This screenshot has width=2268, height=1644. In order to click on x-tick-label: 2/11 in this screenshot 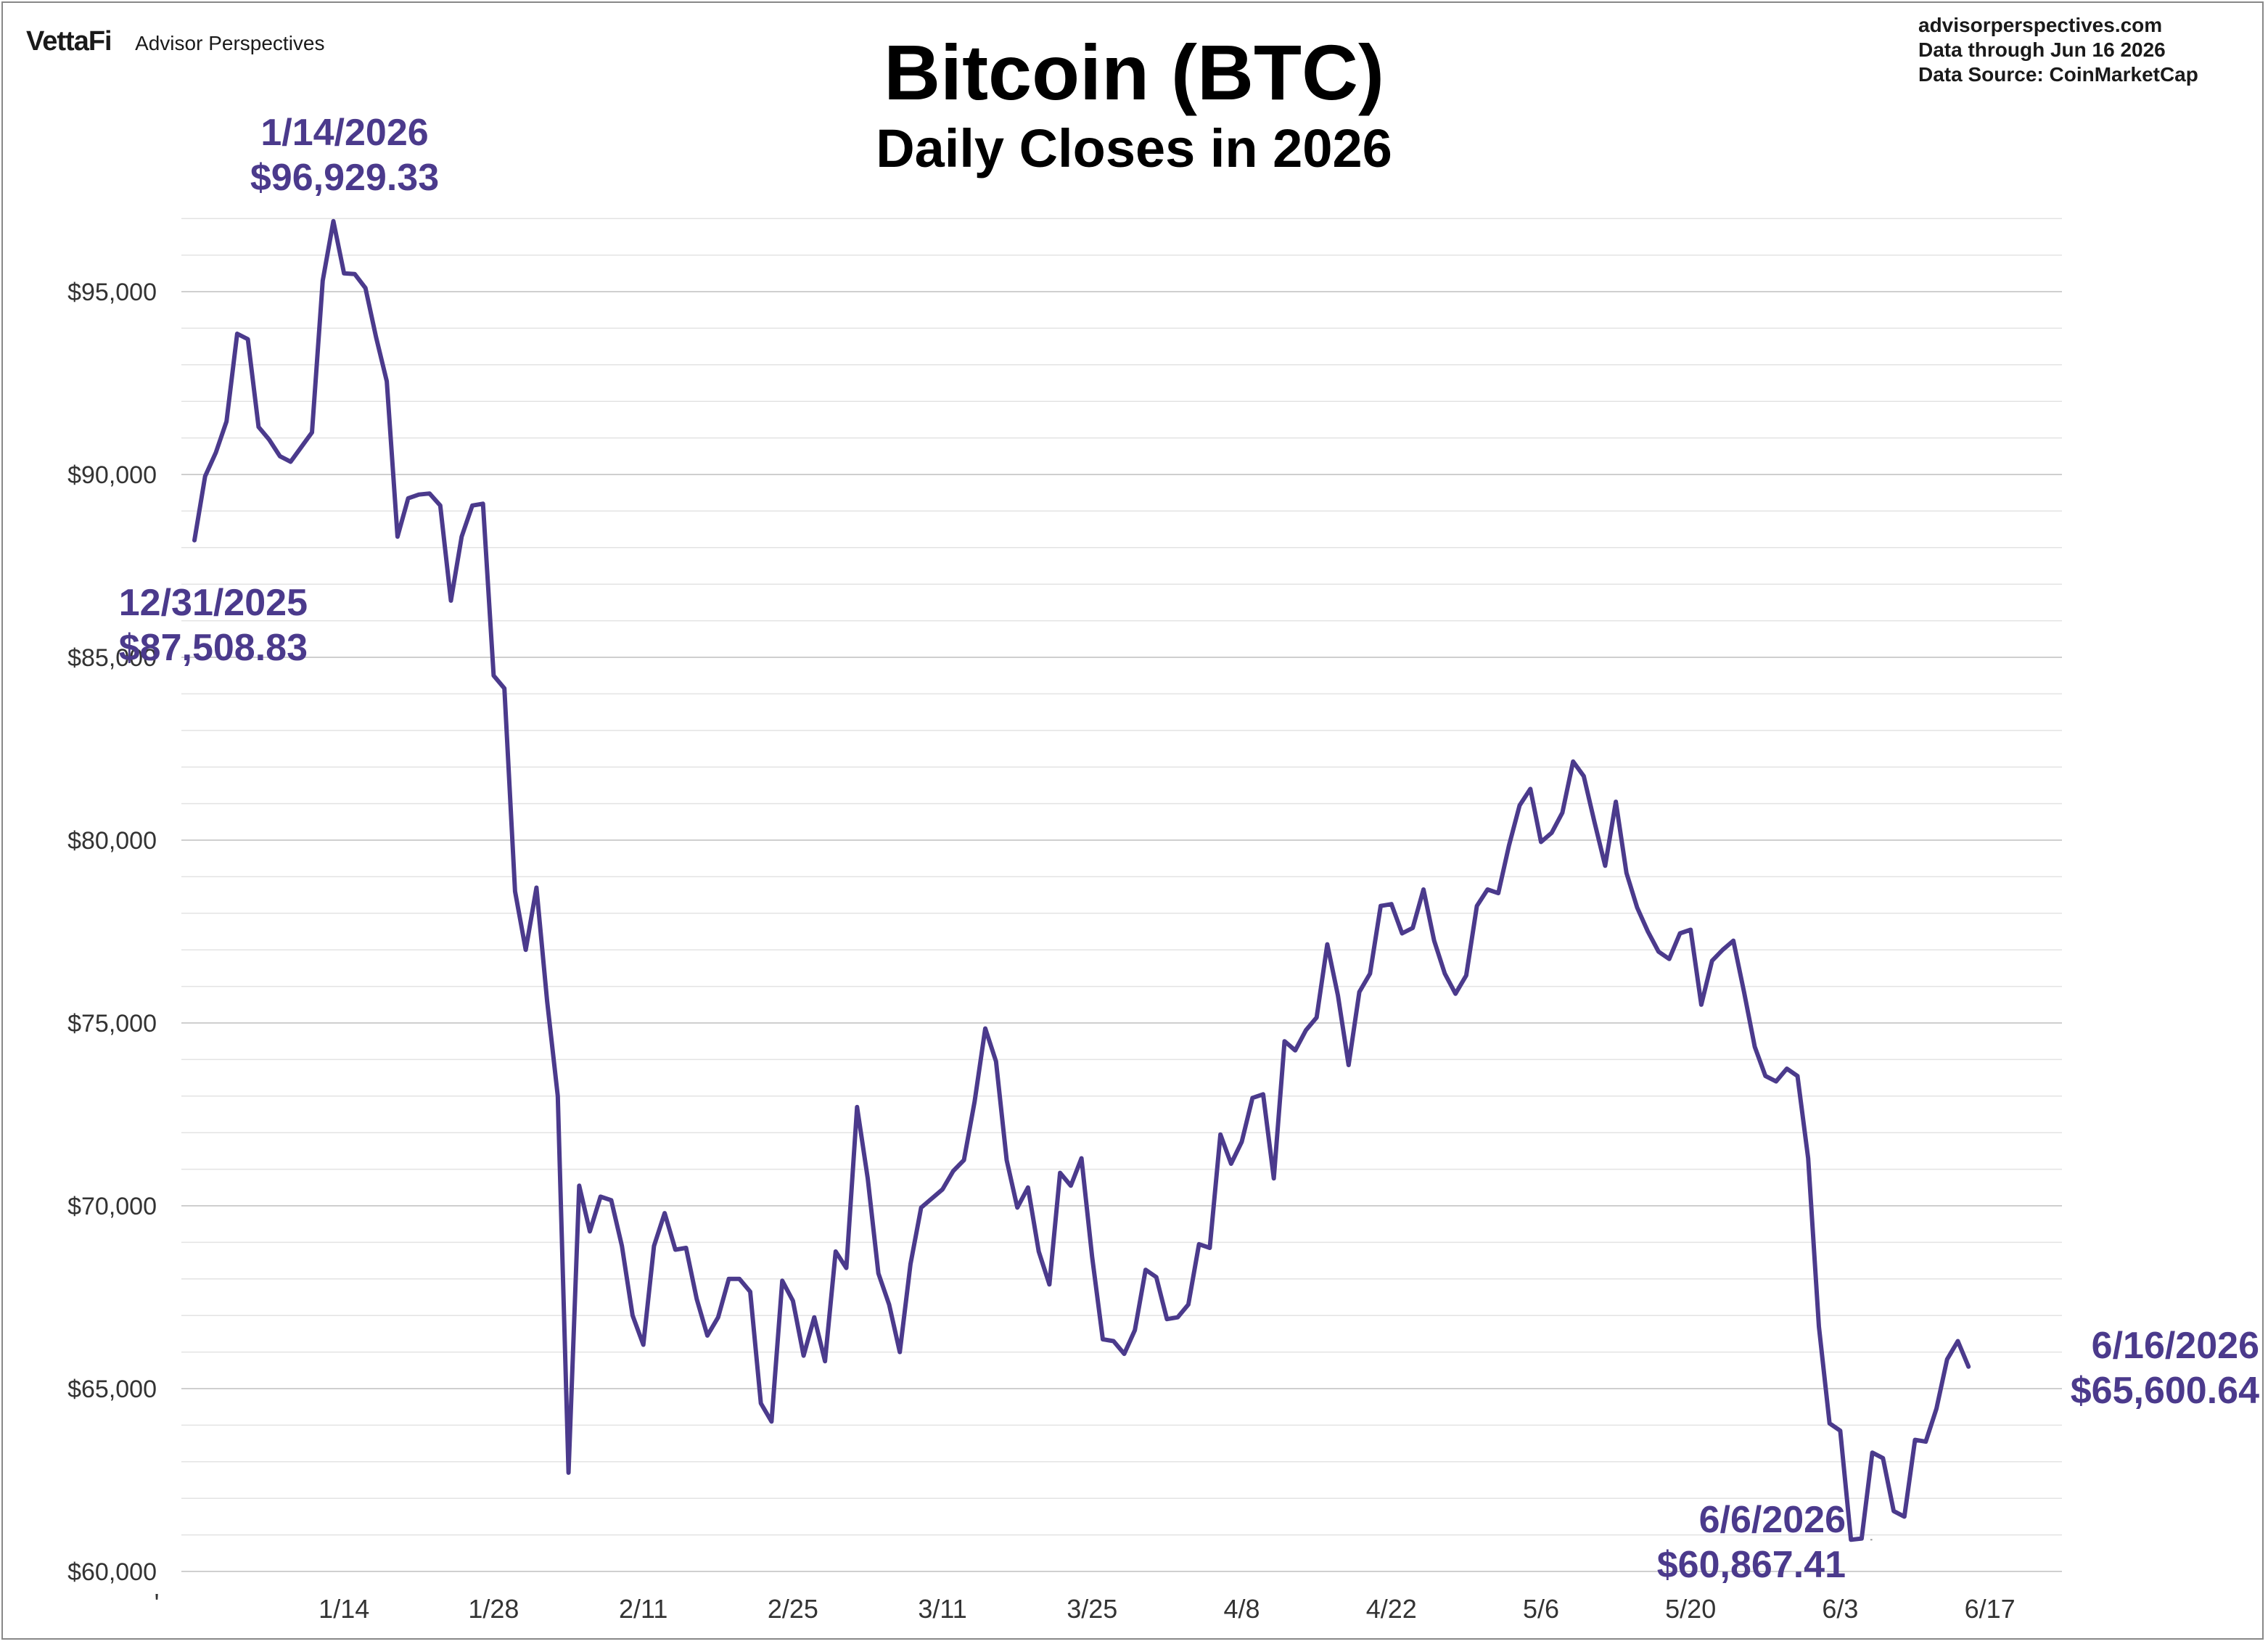, I will do `click(643, 1609)`.